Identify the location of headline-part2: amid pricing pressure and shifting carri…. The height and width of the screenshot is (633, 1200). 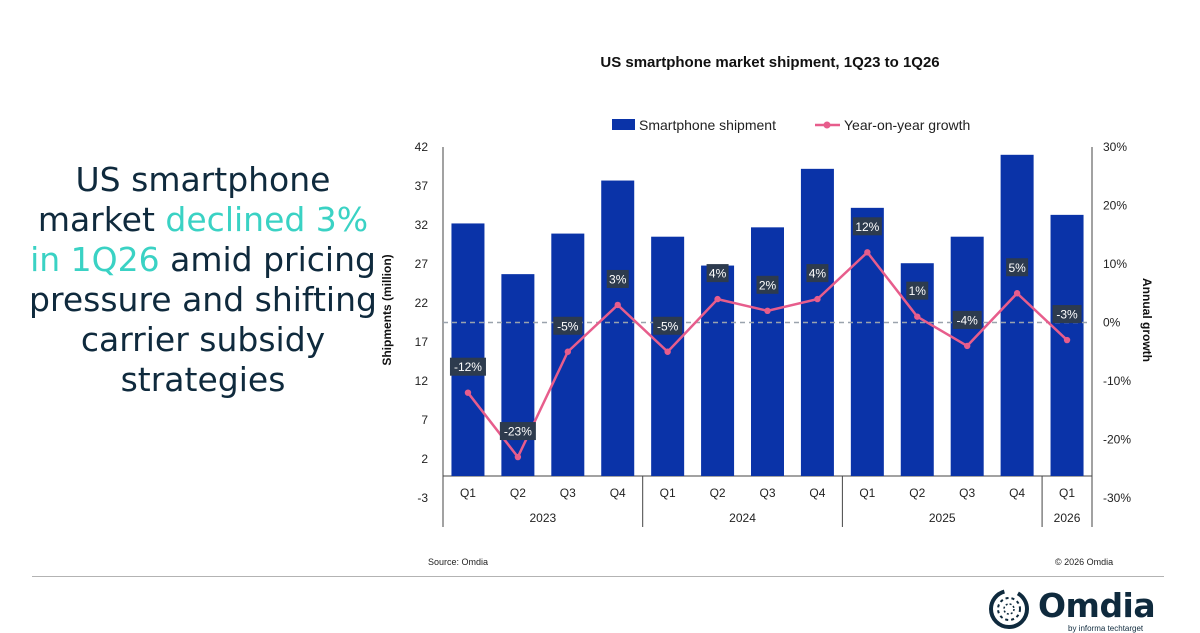
(203, 319).